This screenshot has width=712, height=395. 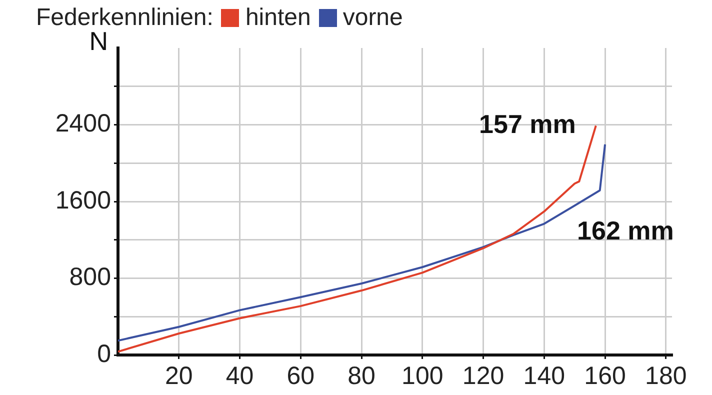 I want to click on legend-label: hinten, so click(x=278, y=18).